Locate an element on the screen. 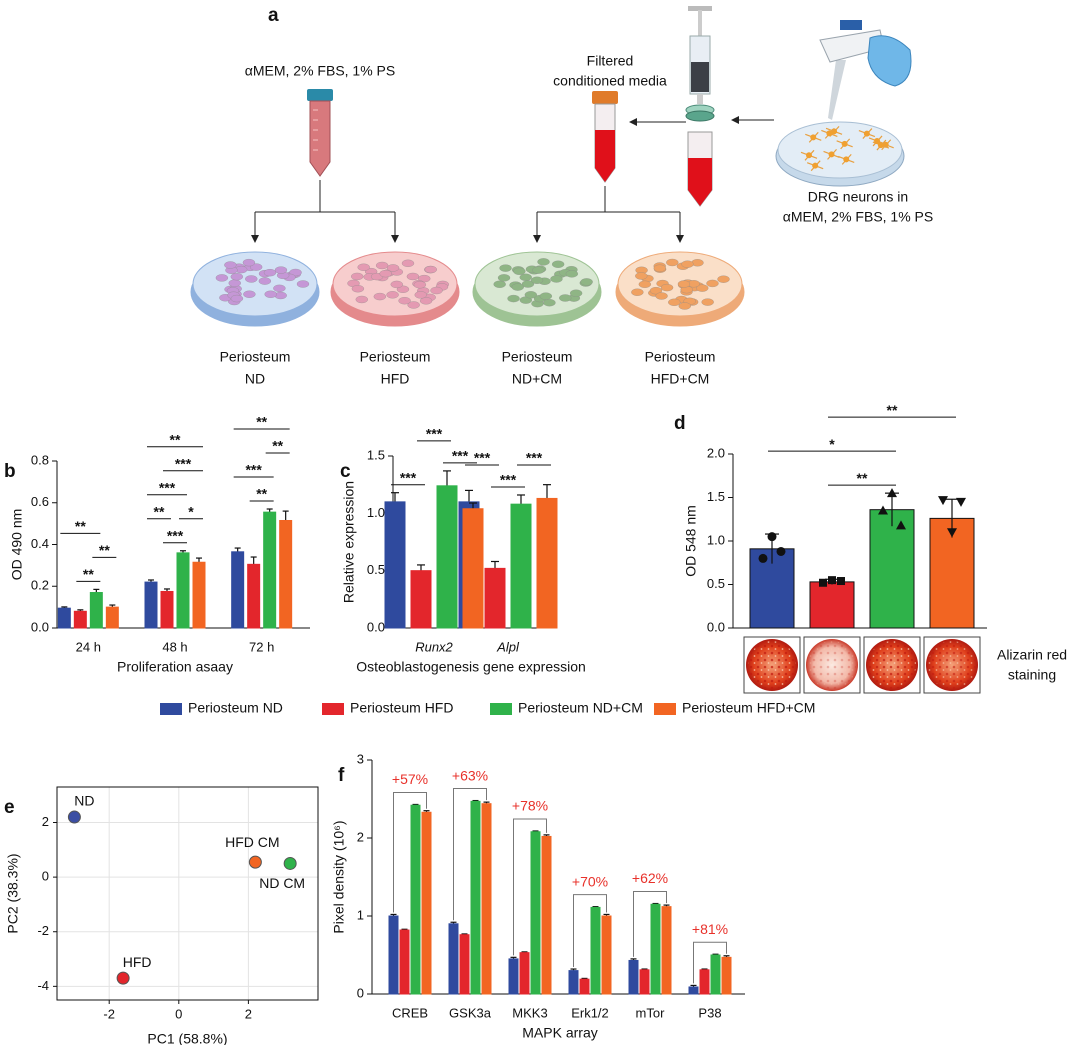 This screenshot has height=1045, width=1080. dish-label: HFD+CM is located at coordinates (680, 379).